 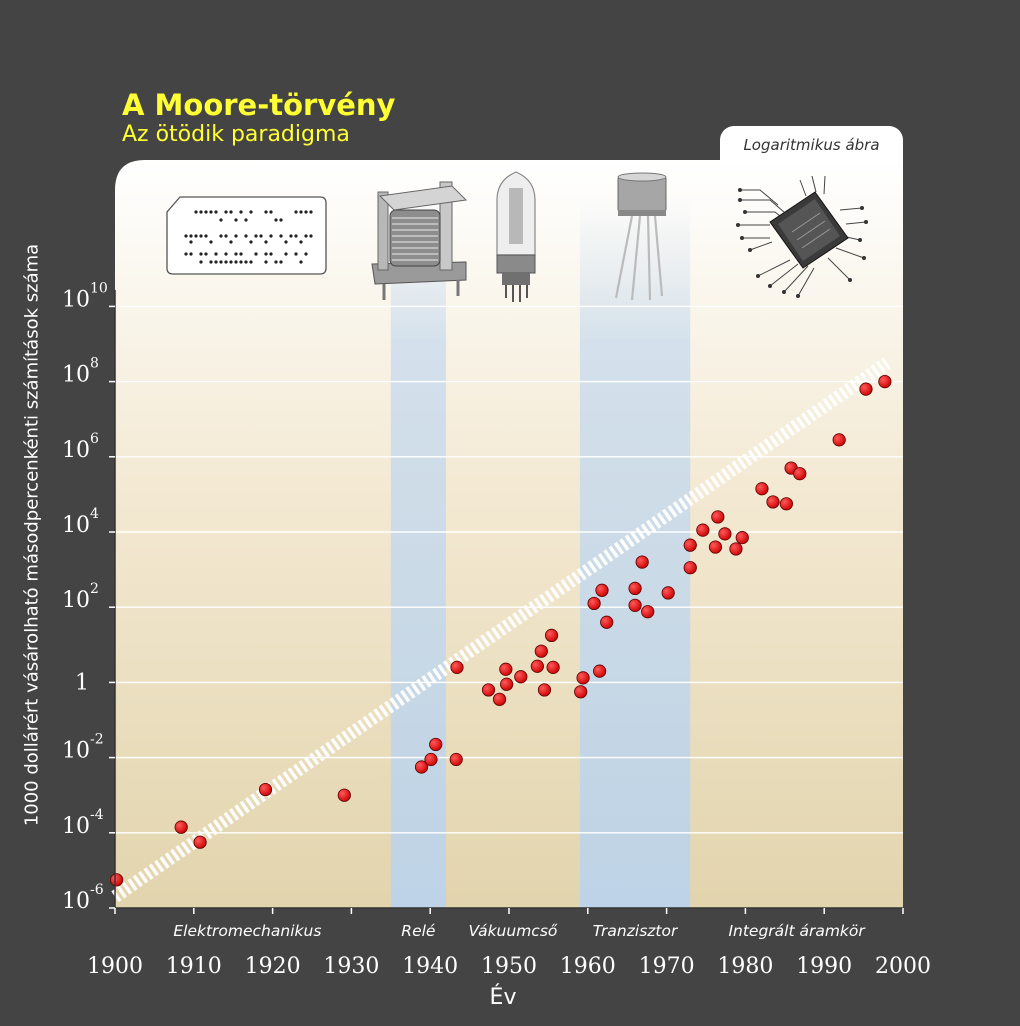 What do you see at coordinates (588, 966) in the screenshot?
I see `x-tick-label: 1960` at bounding box center [588, 966].